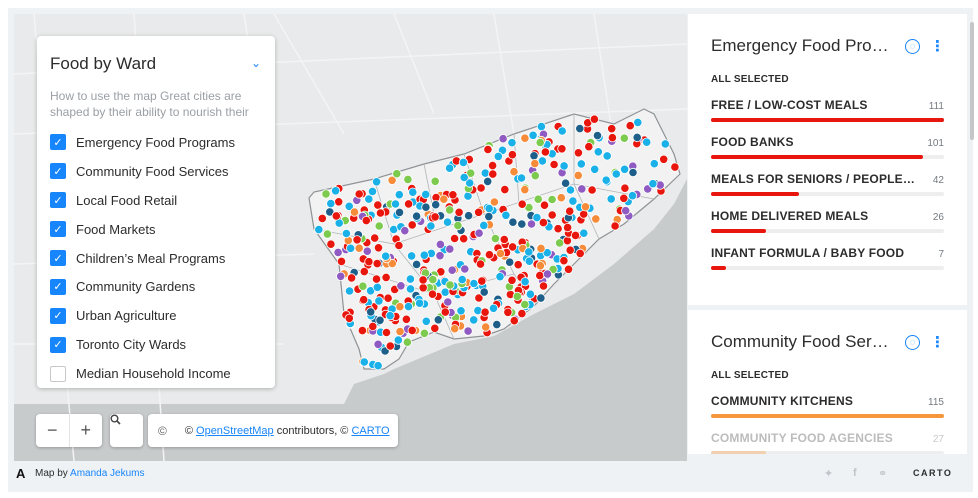 This screenshot has height=498, width=978. I want to click on layer-item: ✓ Emergency Food Programs, so click(156, 142).